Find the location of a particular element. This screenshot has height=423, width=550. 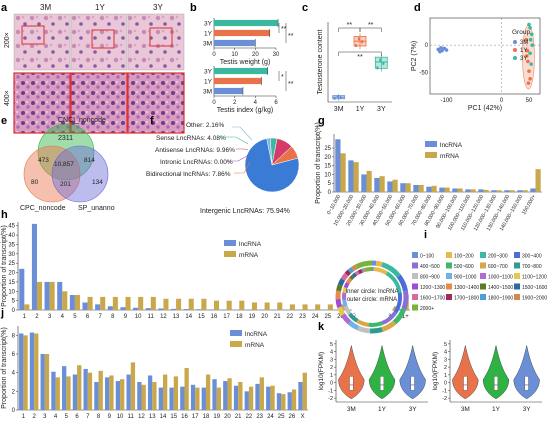

y-tick-label: 5 is located at coordinates (331, 345).